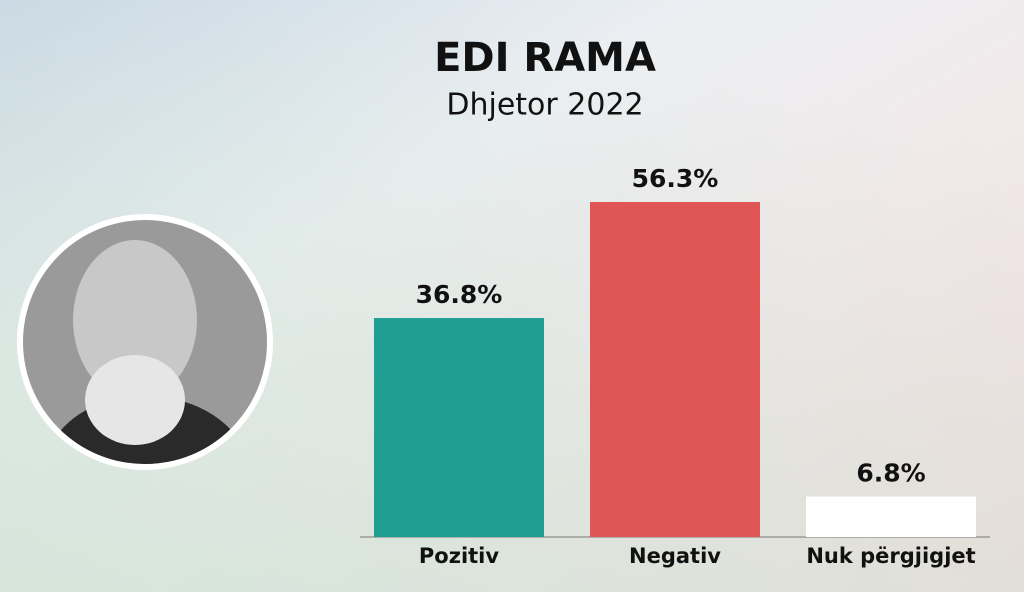 This screenshot has width=1024, height=592. I want to click on value-label: 36.8%, so click(459, 294).